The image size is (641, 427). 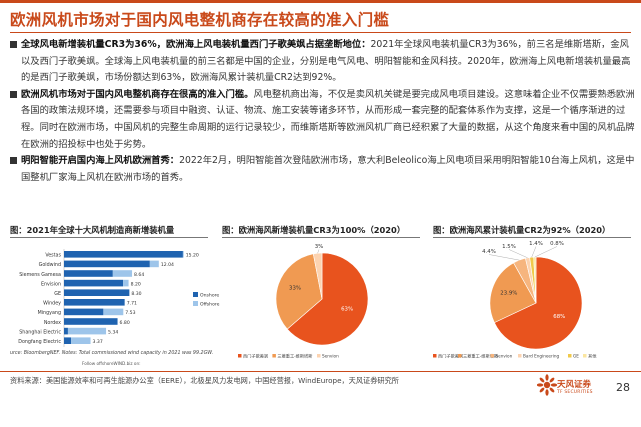 What do you see at coordinates (320, 1) in the screenshot?
I see `top-accent-bar` at bounding box center [320, 1].